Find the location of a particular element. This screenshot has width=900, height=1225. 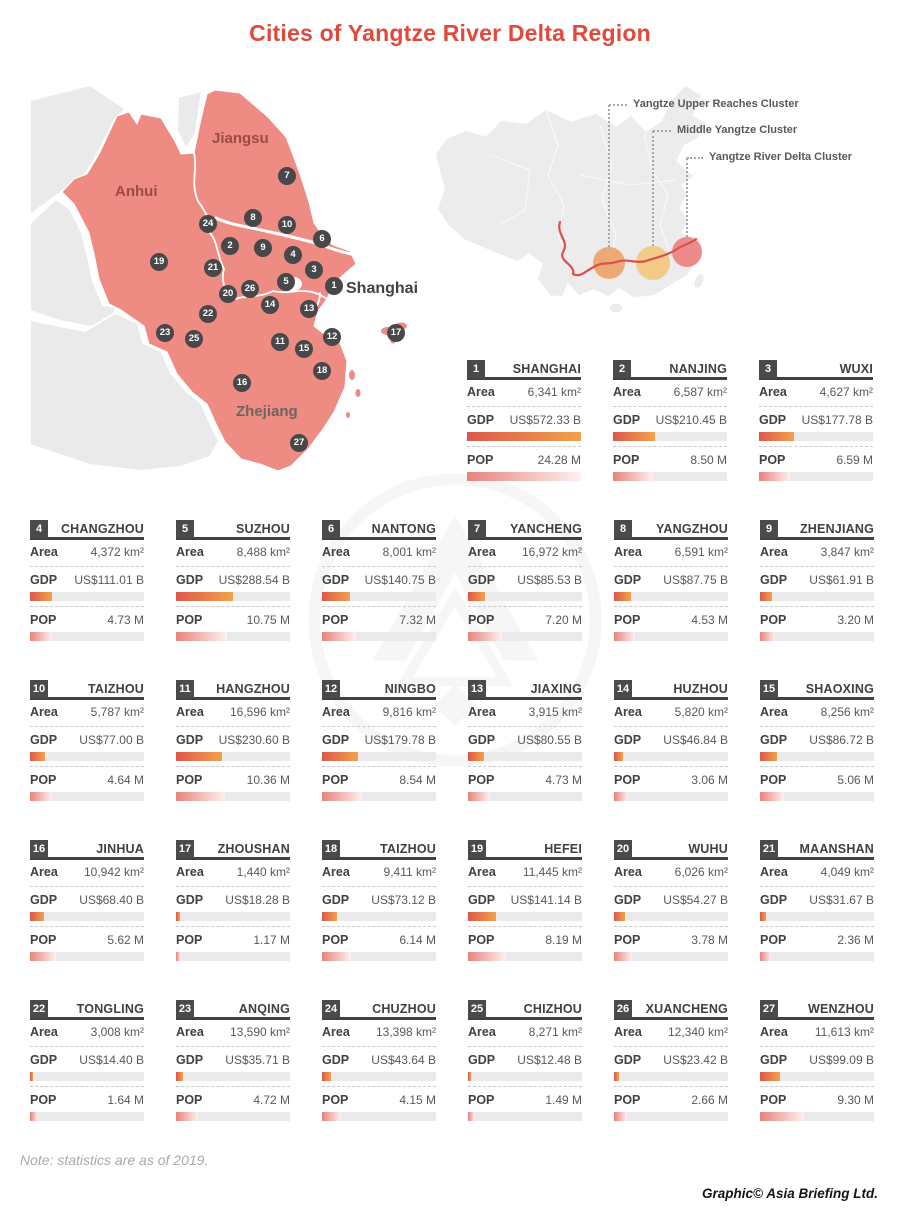

area-value: 8,256 km² is located at coordinates (847, 712).